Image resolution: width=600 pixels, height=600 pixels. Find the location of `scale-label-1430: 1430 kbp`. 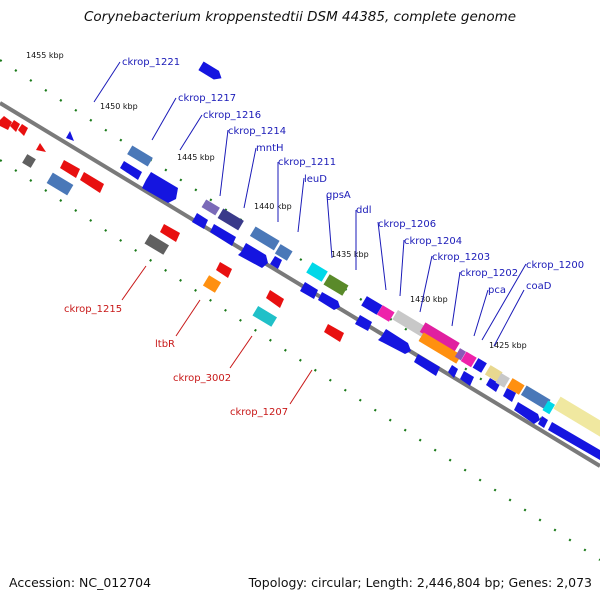

scale-label-1430: 1430 kbp is located at coordinates (429, 299).